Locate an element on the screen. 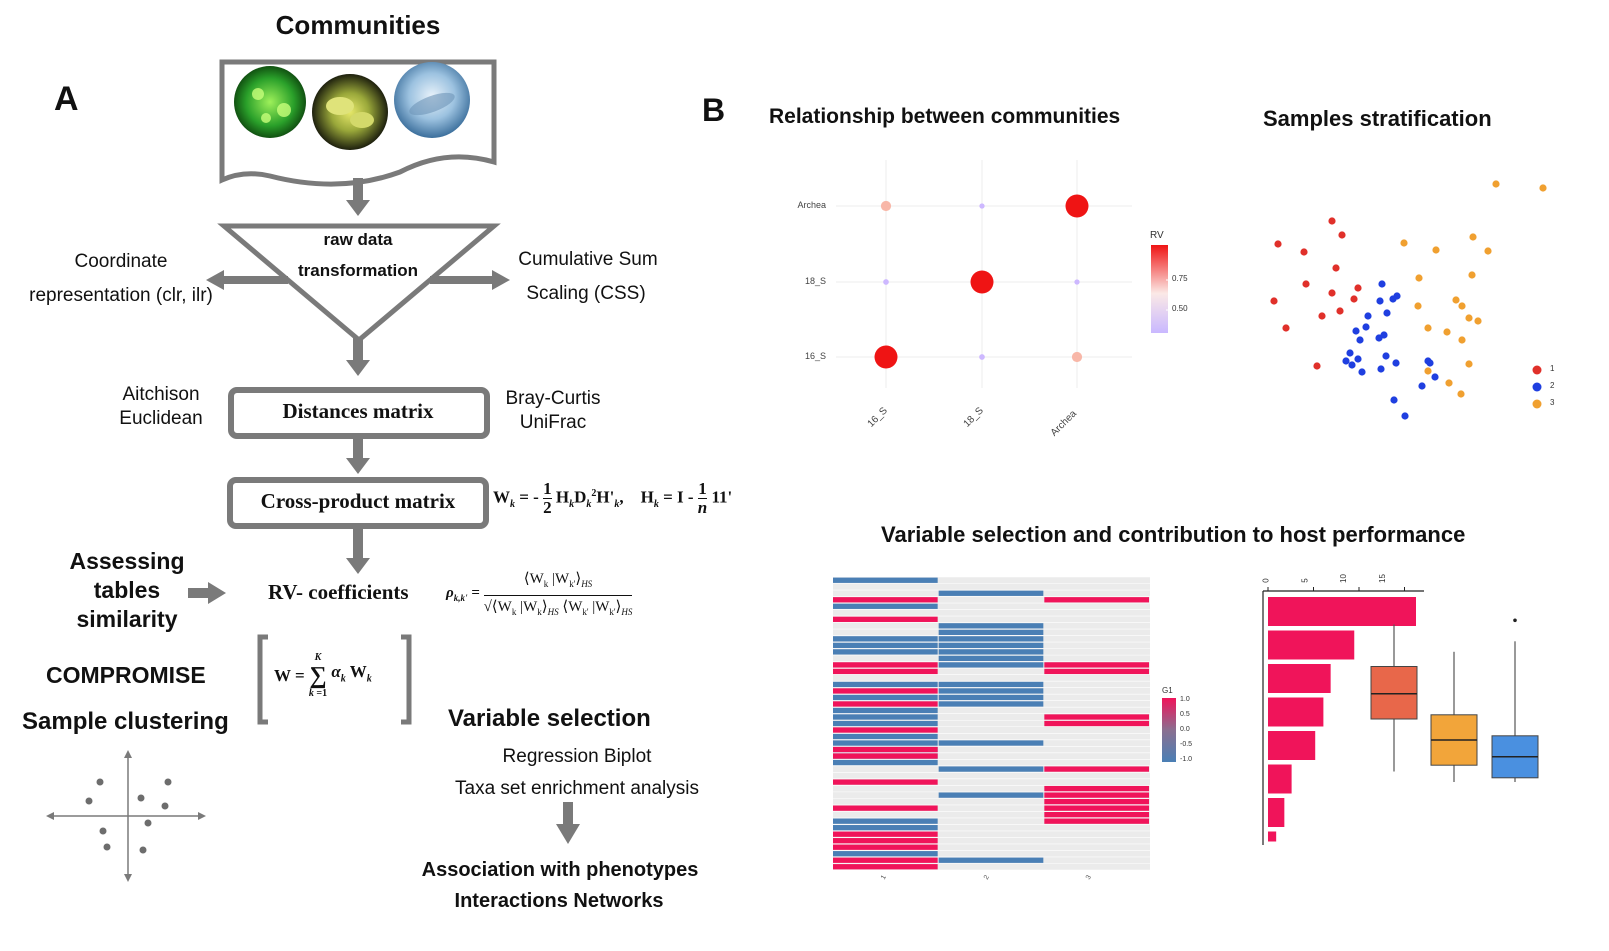 The image size is (1609, 951). relationship-title: Relationship between communities is located at coordinates (945, 116).